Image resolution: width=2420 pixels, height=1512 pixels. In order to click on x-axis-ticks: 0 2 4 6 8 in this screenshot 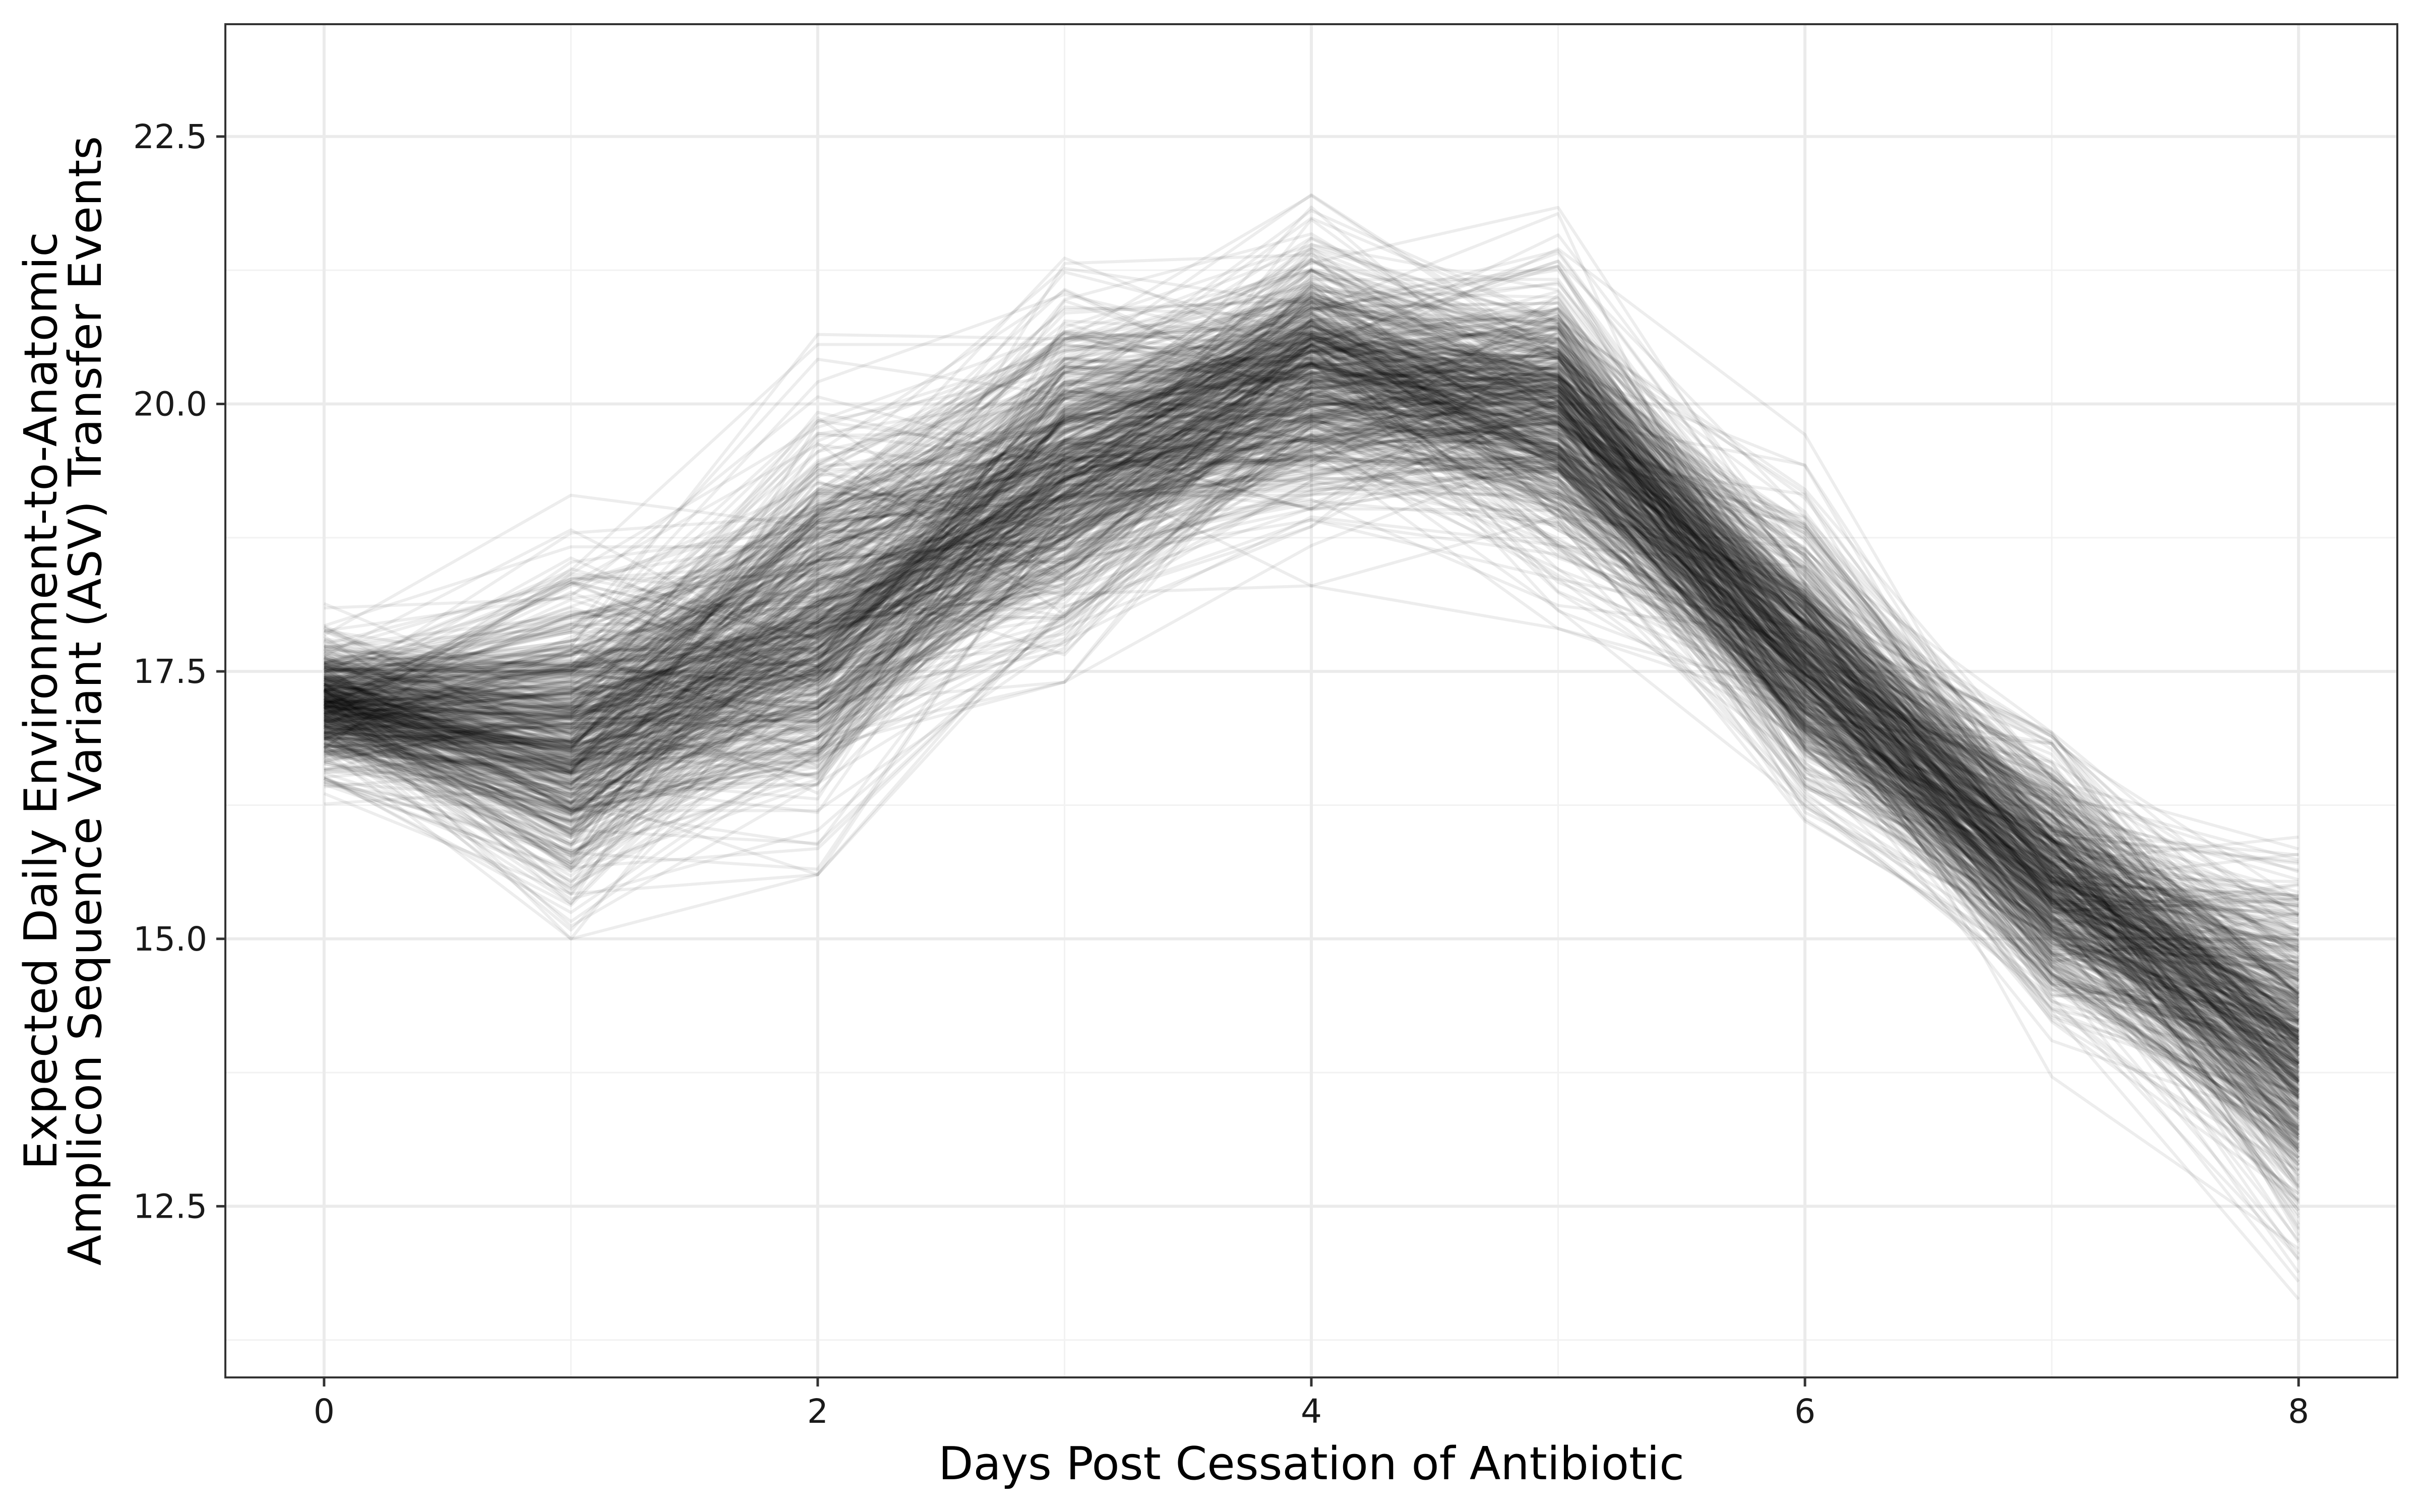, I will do `click(1311, 1404)`.